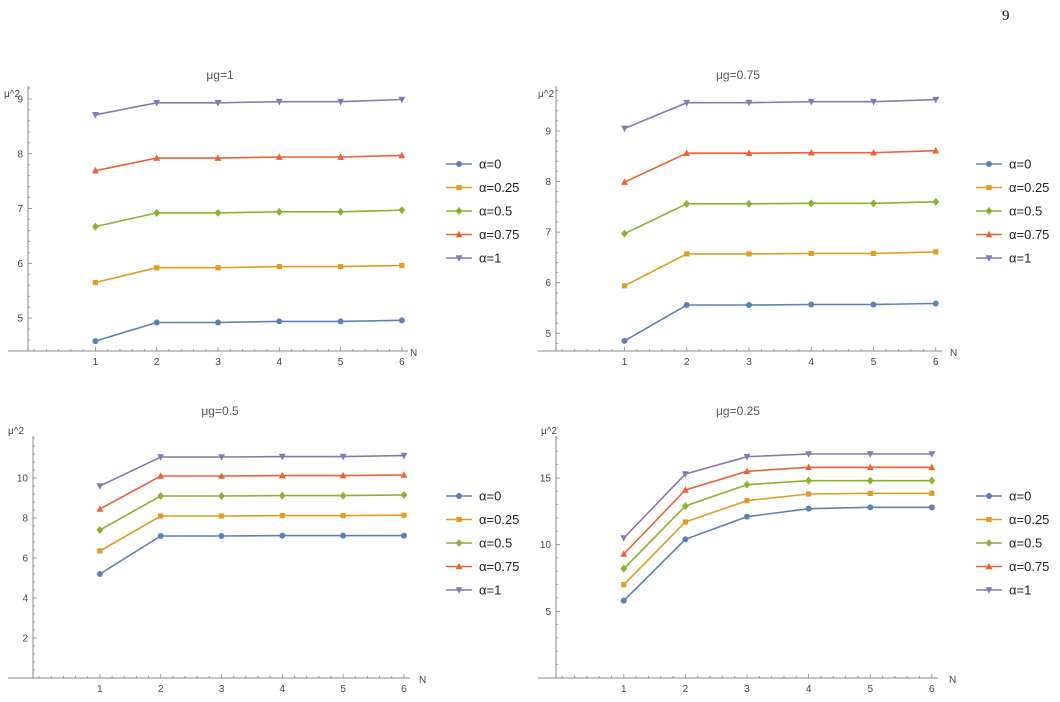 The image size is (1060, 702). I want to click on legend-entry: α=0.25, so click(482, 187).